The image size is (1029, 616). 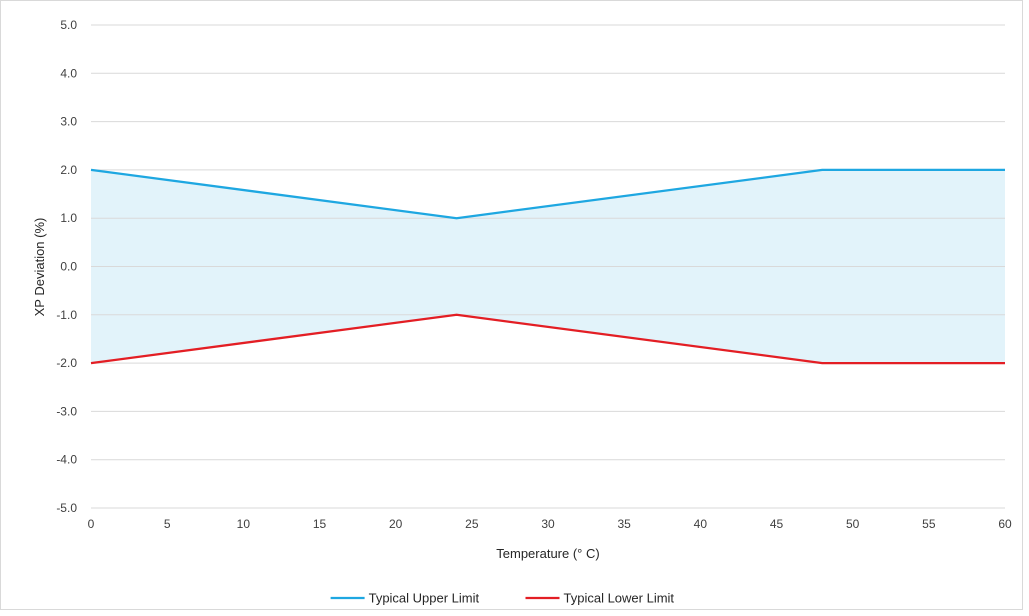 I want to click on x-tick-label: 15, so click(x=320, y=524).